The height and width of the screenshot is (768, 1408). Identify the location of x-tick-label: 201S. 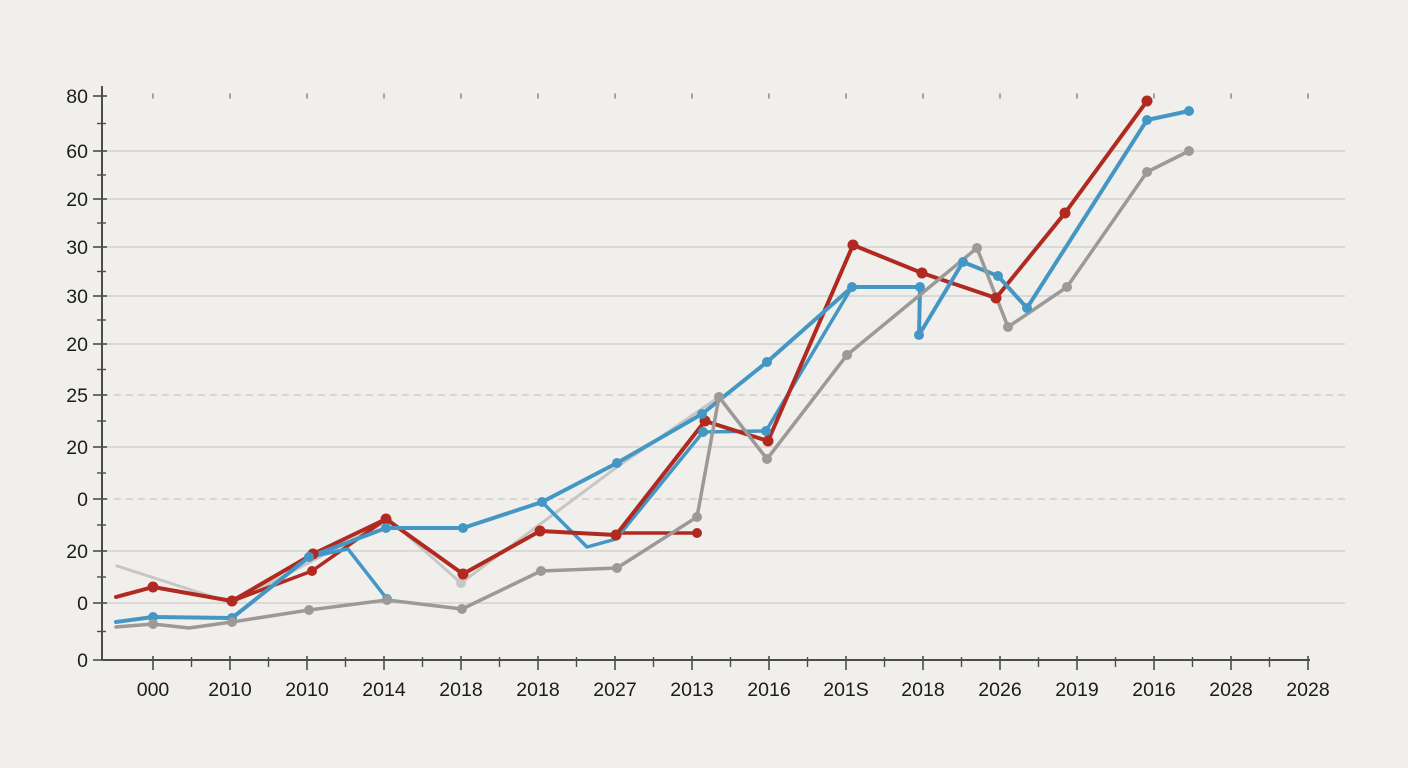
(846, 690).